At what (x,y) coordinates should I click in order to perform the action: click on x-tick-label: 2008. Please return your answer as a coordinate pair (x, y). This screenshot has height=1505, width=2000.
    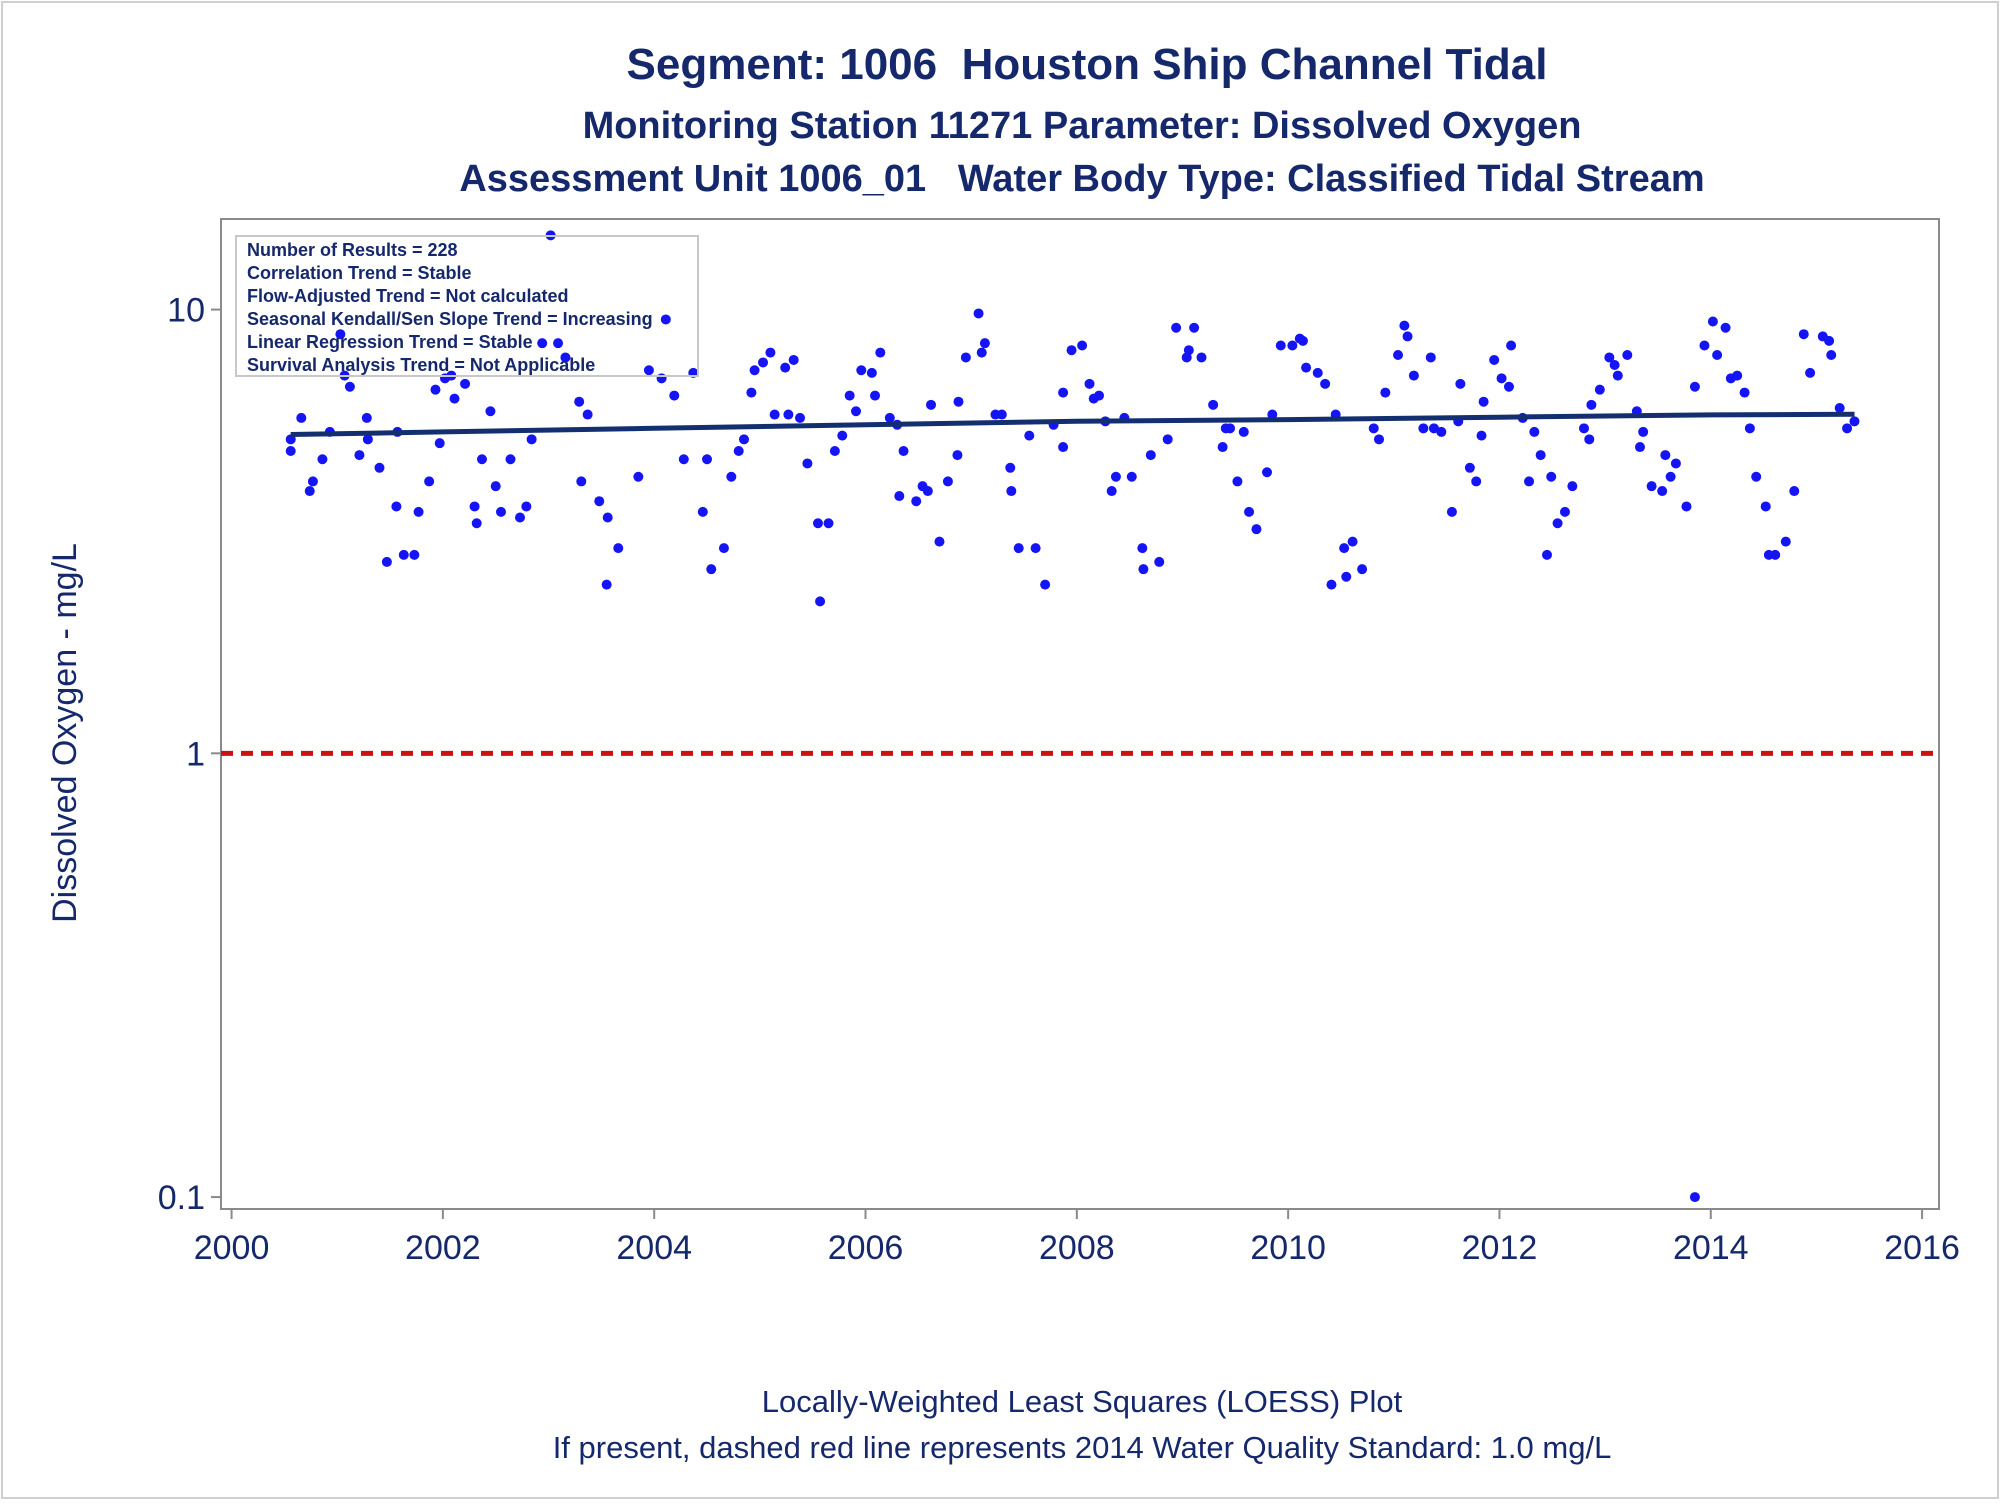
    Looking at the image, I should click on (1077, 1248).